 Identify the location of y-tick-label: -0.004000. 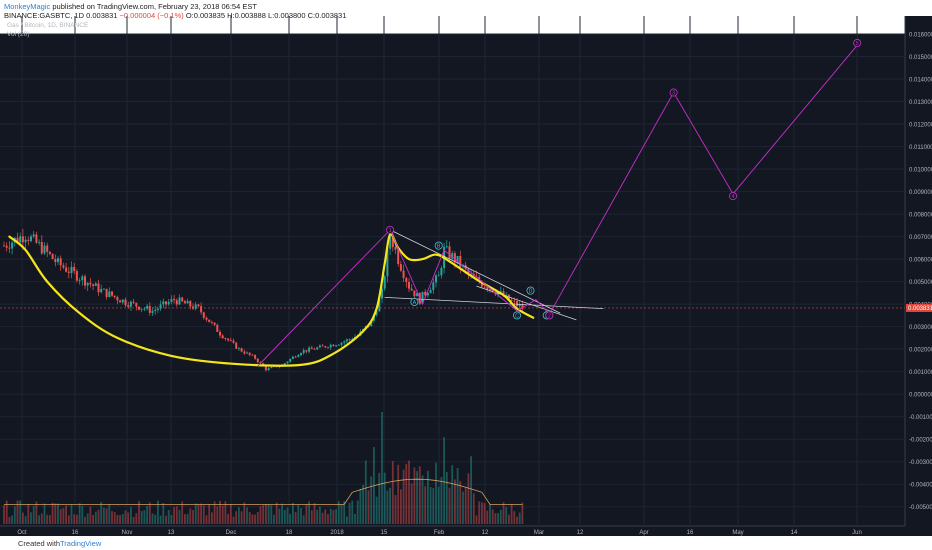
(920, 486).